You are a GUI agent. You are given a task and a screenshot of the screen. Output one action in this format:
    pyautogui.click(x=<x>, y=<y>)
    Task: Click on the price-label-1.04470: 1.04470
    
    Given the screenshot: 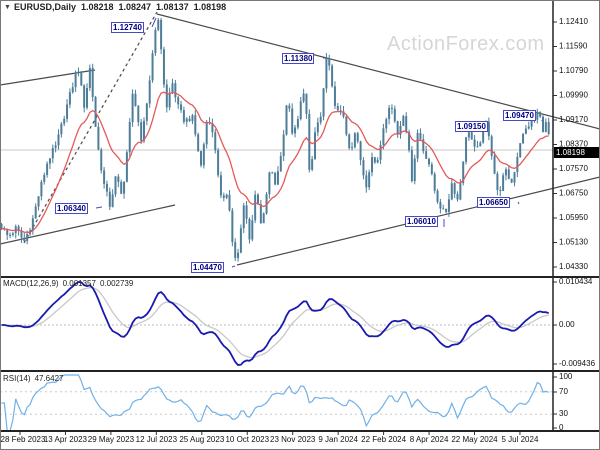 What is the action you would take?
    pyautogui.click(x=207, y=267)
    